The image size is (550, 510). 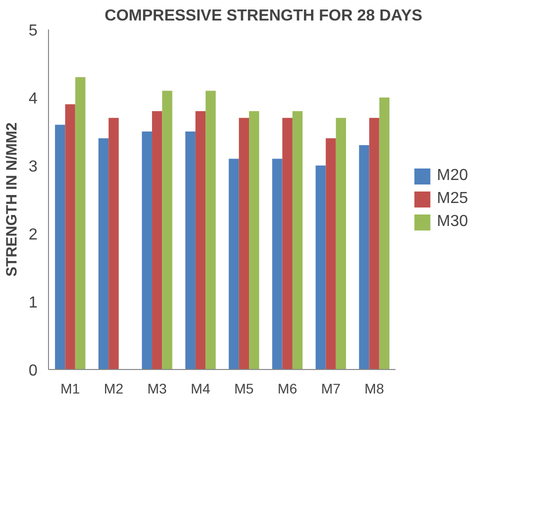 I want to click on x-tick-label: M3, so click(x=157, y=388).